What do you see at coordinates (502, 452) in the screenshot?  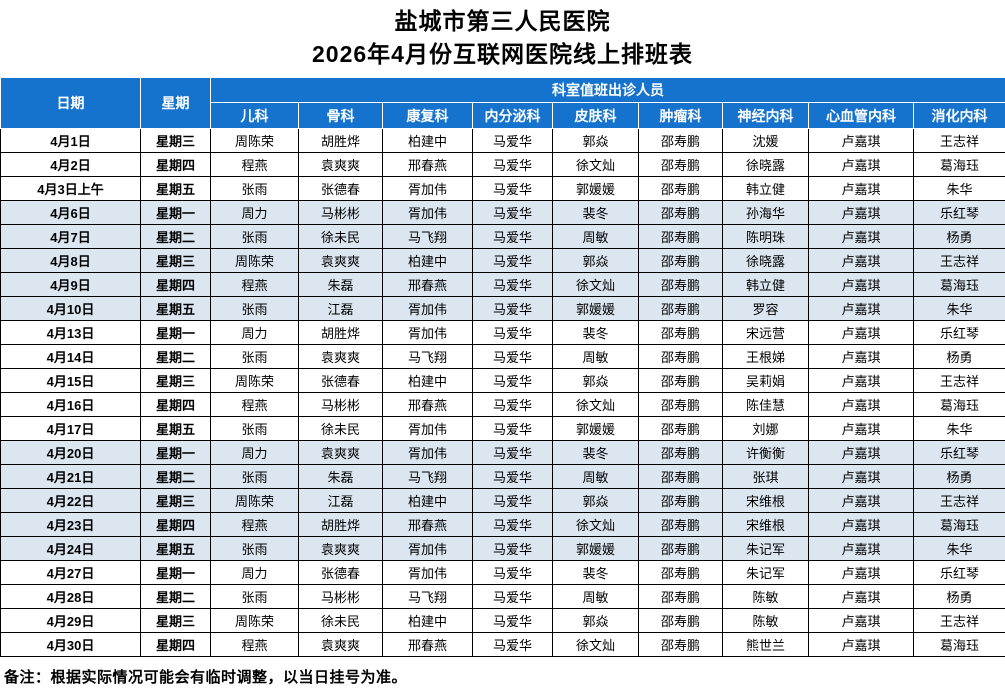 I see `table-row: 4月20日 星期一 周力 袁爽爽 胥加伟 马爱华 裴冬 邵寿鹏 许衡衡 卢嘉琪 乐红琴` at bounding box center [502, 452].